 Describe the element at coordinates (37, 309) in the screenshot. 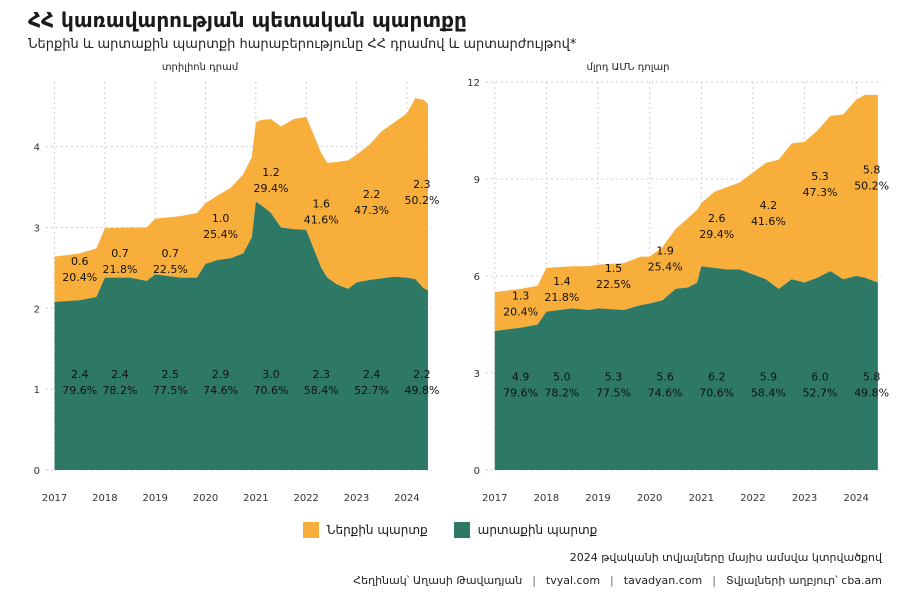

I see `y-tick-label: 2` at that location.